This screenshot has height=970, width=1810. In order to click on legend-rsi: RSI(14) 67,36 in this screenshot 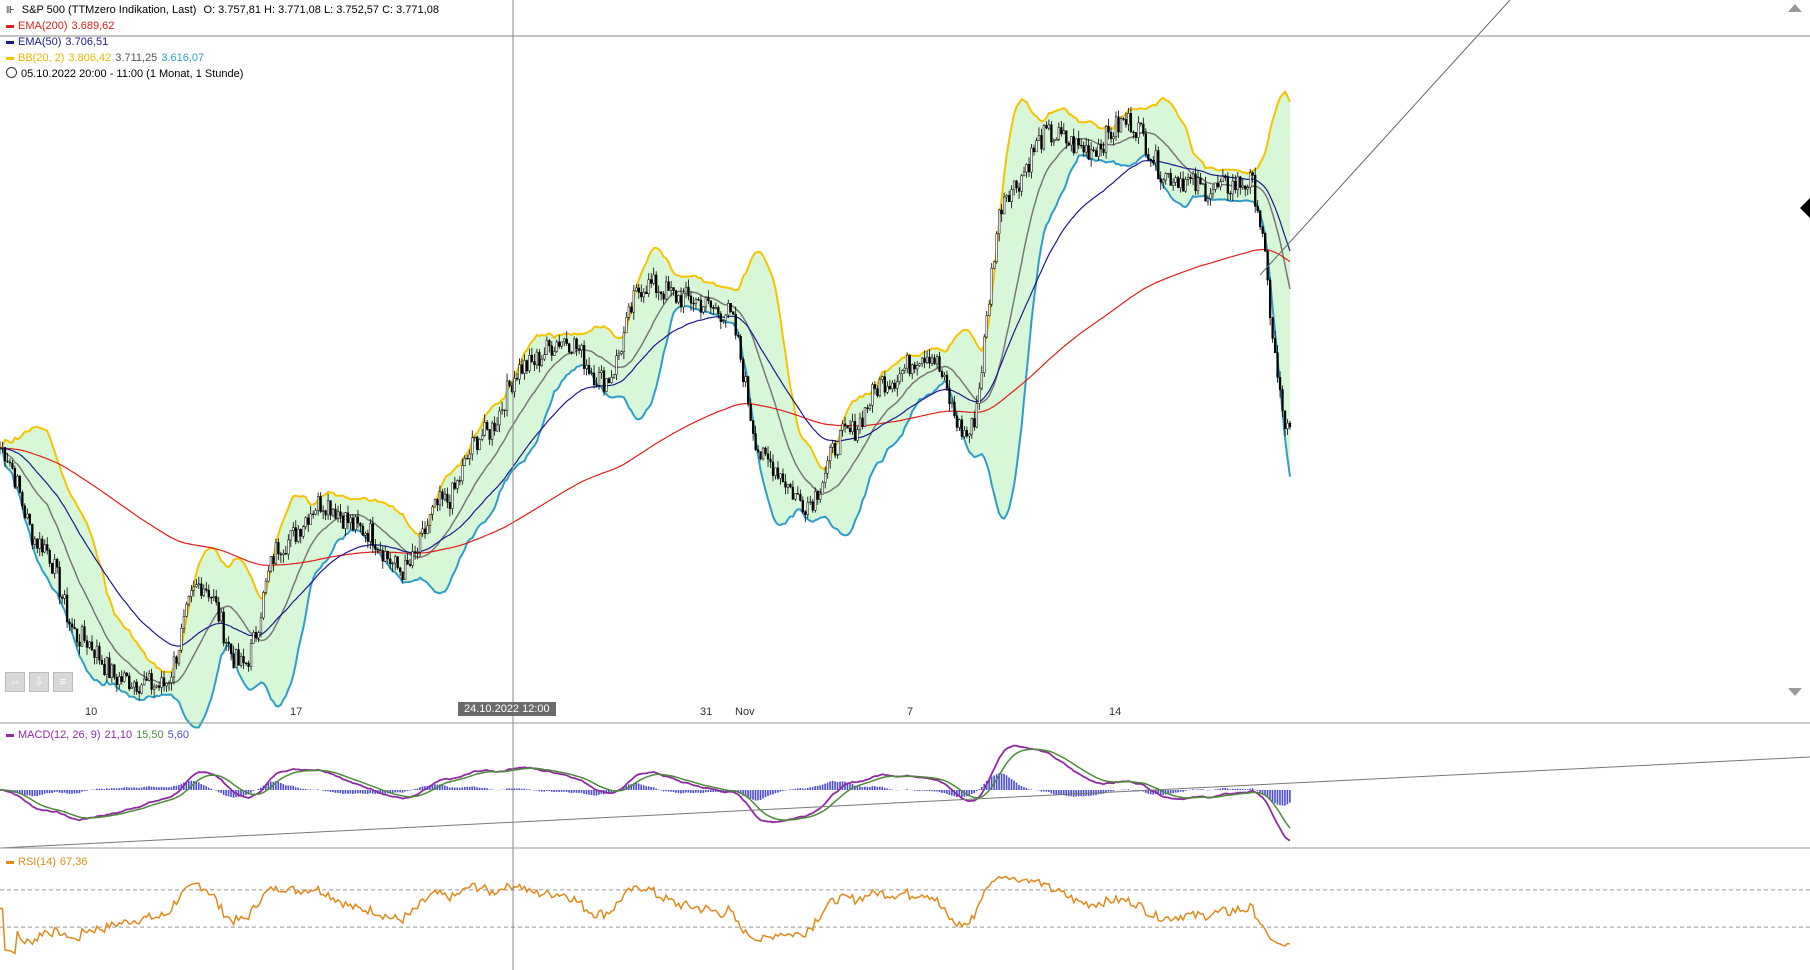, I will do `click(46, 862)`.